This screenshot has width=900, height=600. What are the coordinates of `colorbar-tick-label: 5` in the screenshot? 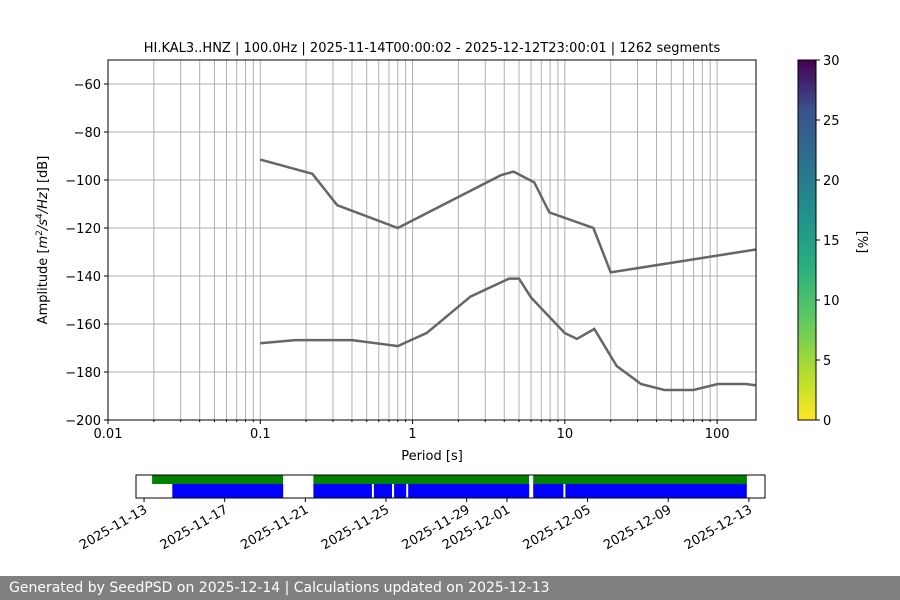 It's located at (827, 361).